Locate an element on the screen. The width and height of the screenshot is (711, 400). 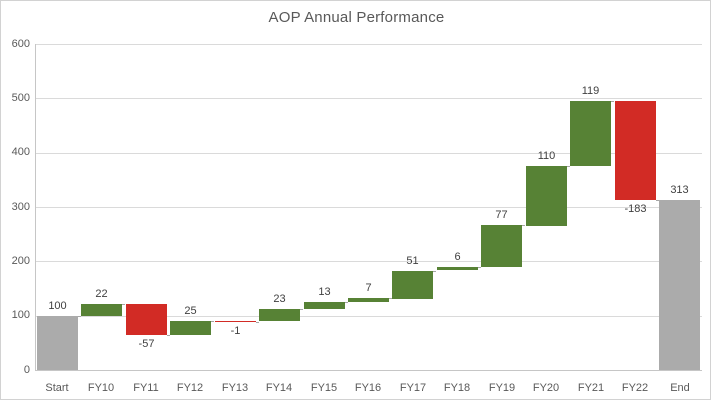
y-tick-200: 200 is located at coordinates (20, 261).